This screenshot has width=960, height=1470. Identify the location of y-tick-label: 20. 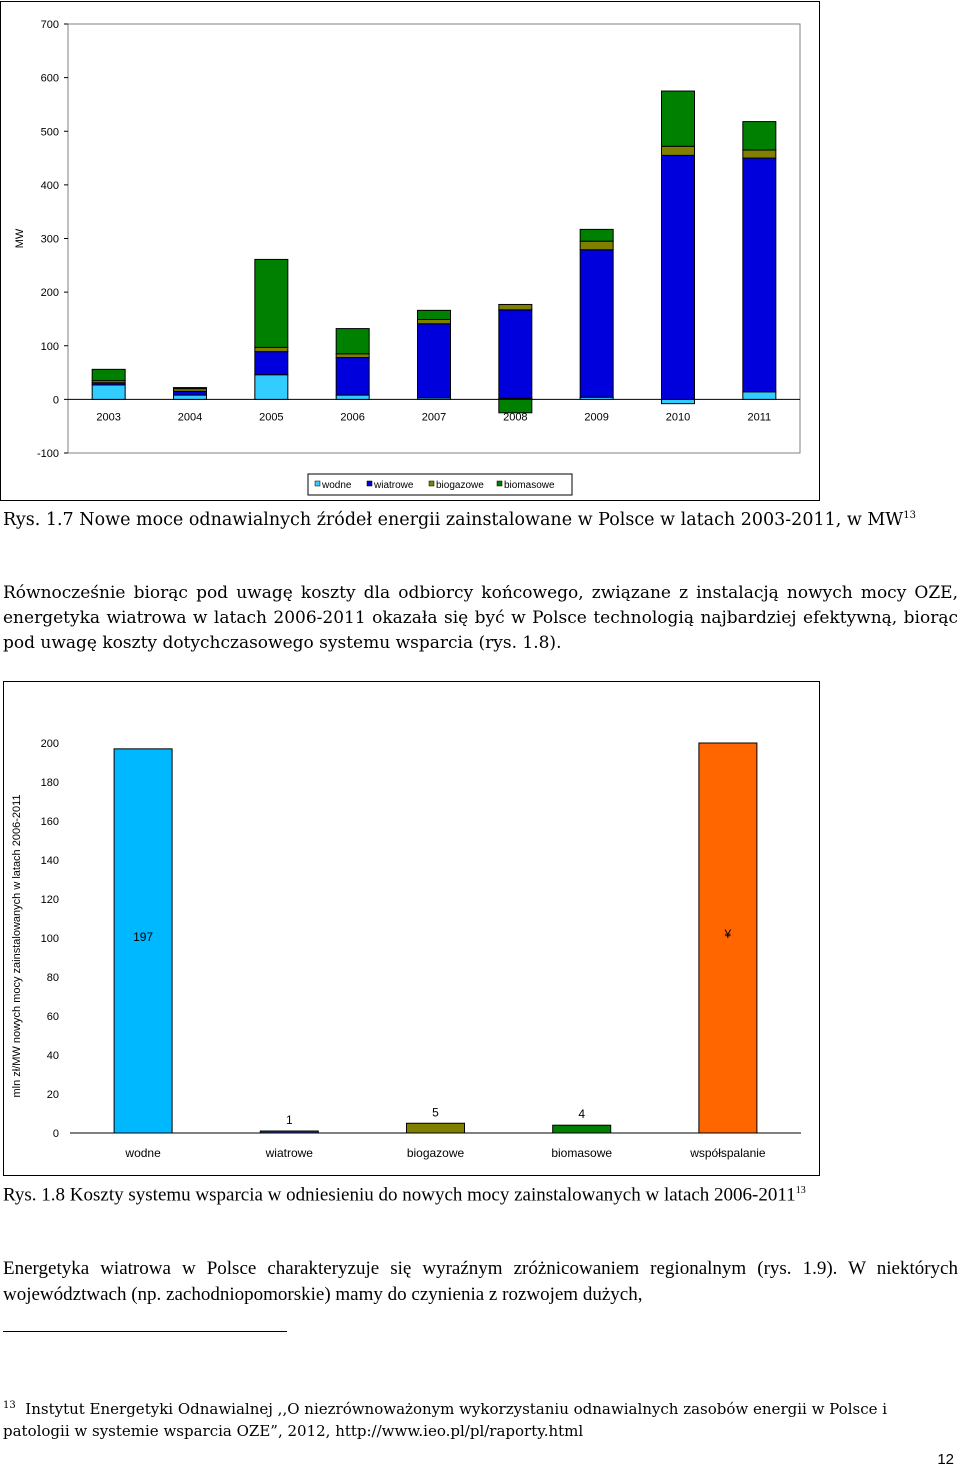
(53, 1095).